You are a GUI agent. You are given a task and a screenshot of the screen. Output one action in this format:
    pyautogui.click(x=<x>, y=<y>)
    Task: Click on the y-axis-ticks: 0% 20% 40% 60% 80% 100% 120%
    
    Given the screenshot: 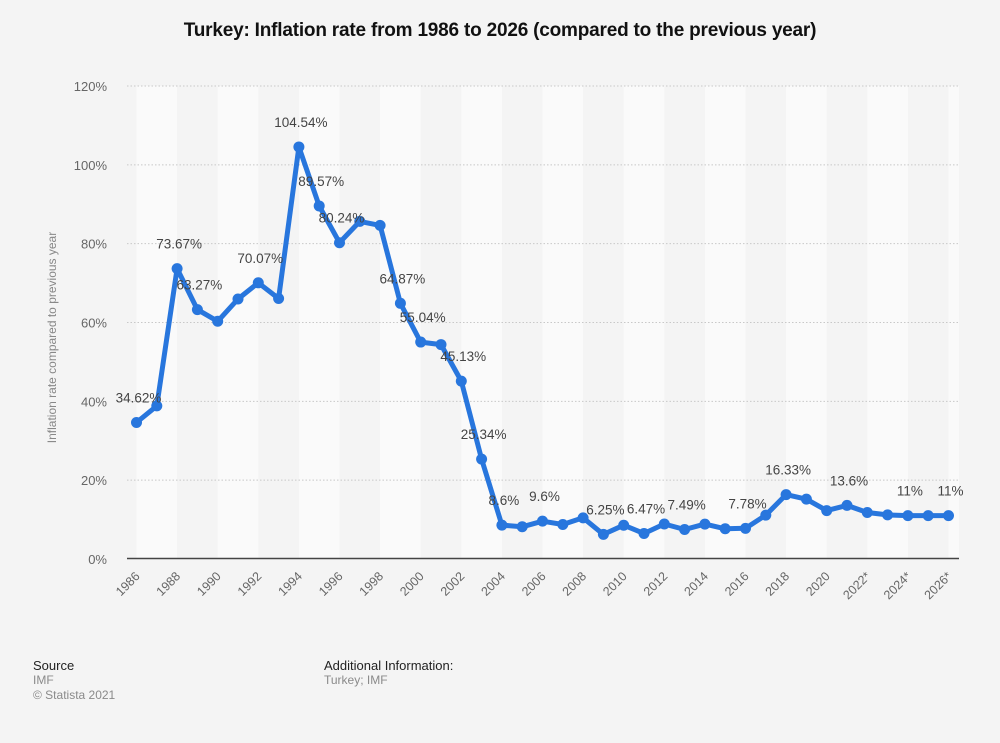 What is the action you would take?
    pyautogui.click(x=91, y=323)
    